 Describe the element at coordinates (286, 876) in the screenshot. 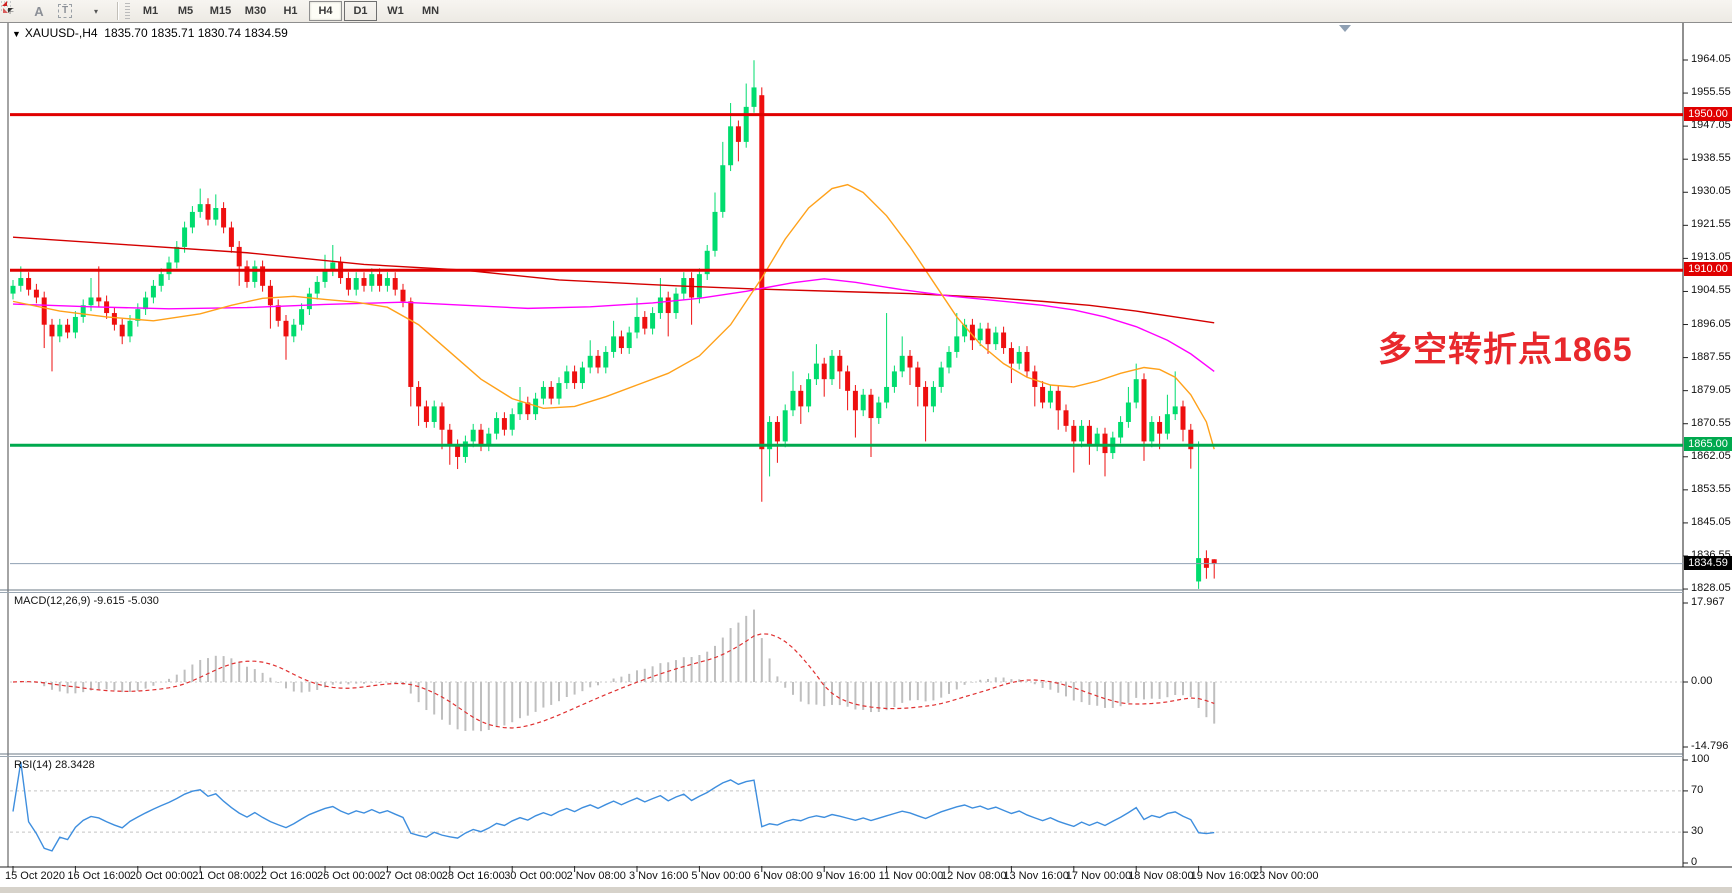

I see `date-tick-label: 22 Oct 16:00` at that location.